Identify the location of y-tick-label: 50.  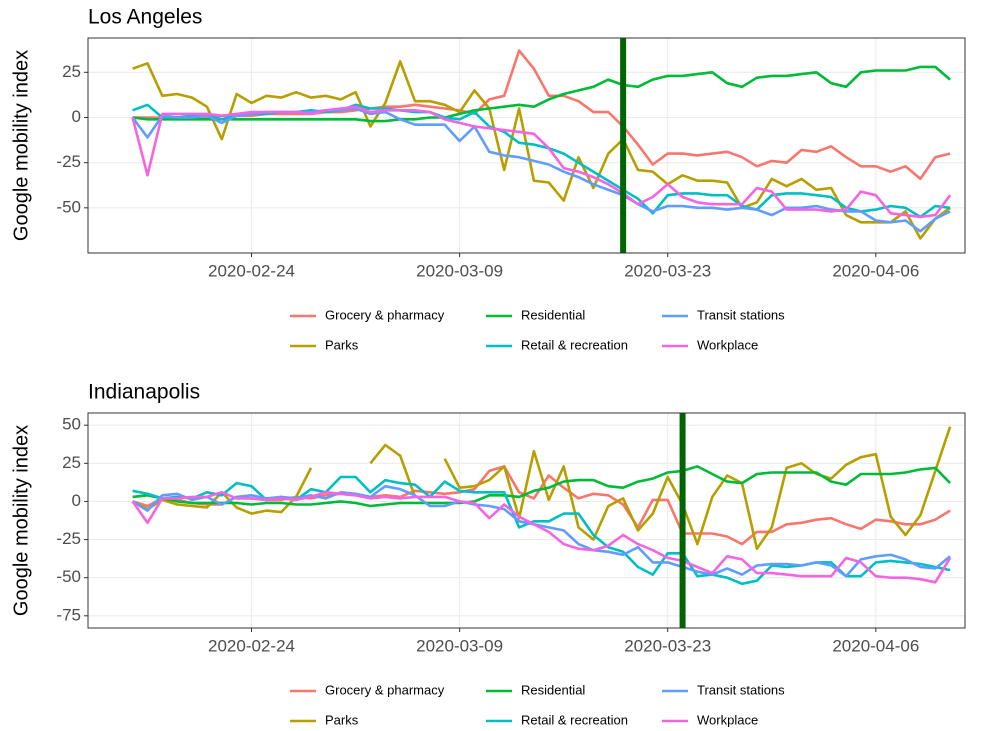
(71, 424).